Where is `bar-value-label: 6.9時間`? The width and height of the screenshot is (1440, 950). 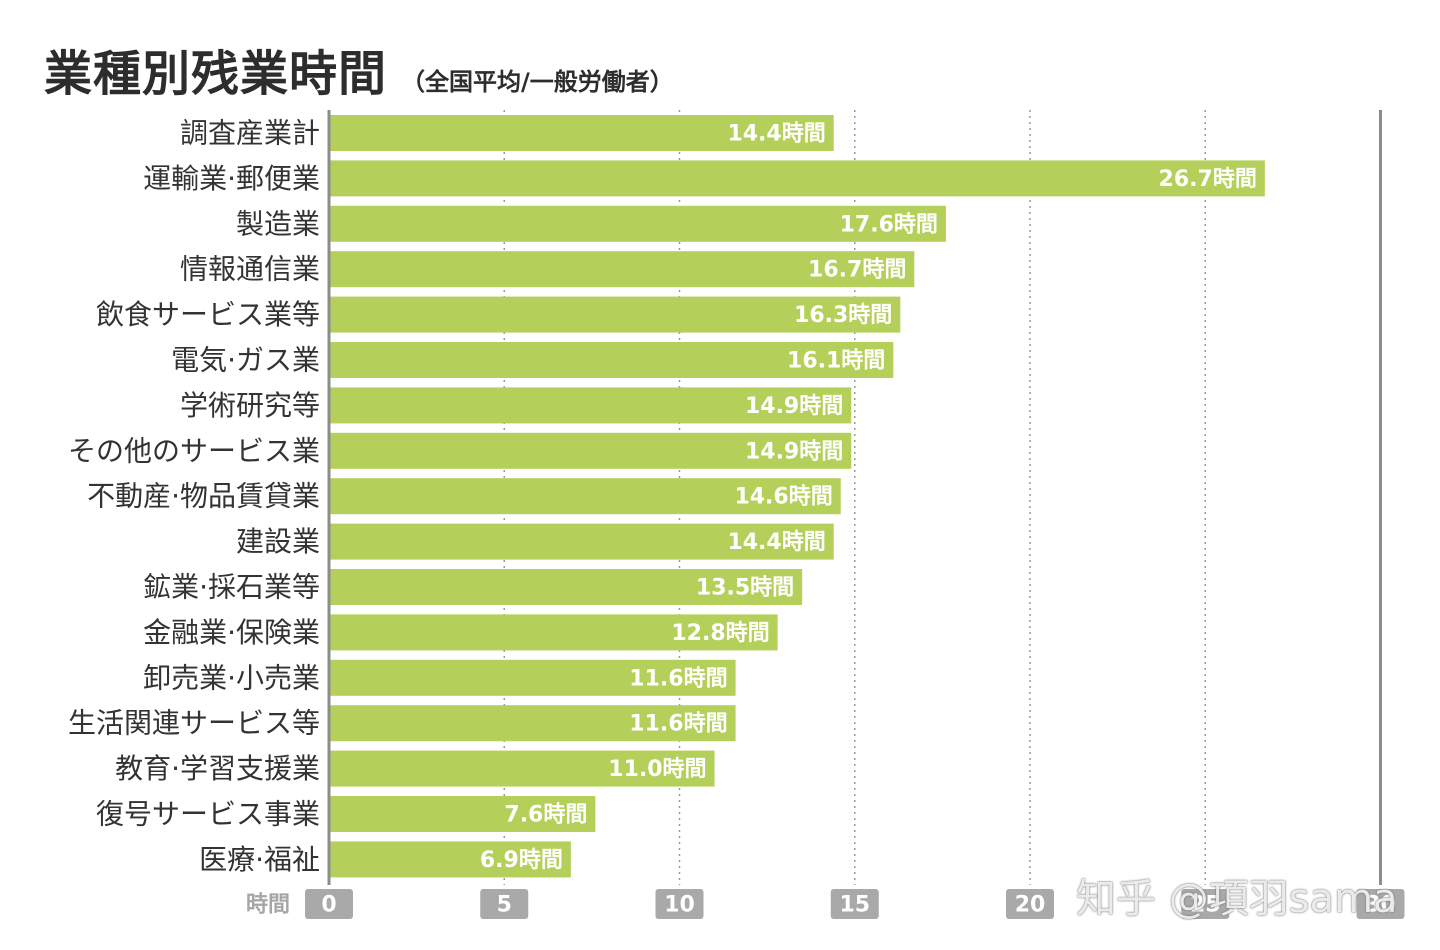
bar-value-label: 6.9時間 is located at coordinates (521, 860).